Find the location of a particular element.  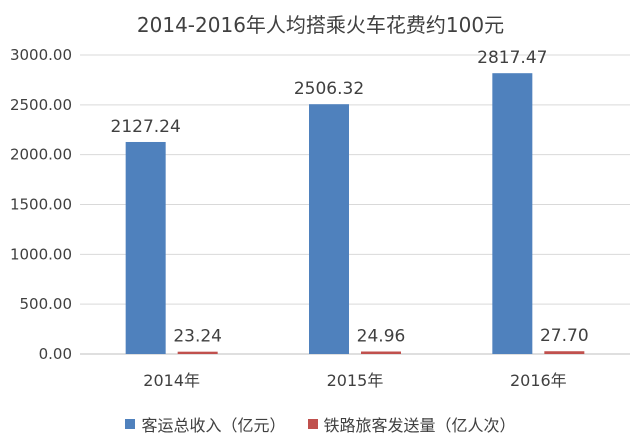

x-tick-label: 2014年 is located at coordinates (171, 380).